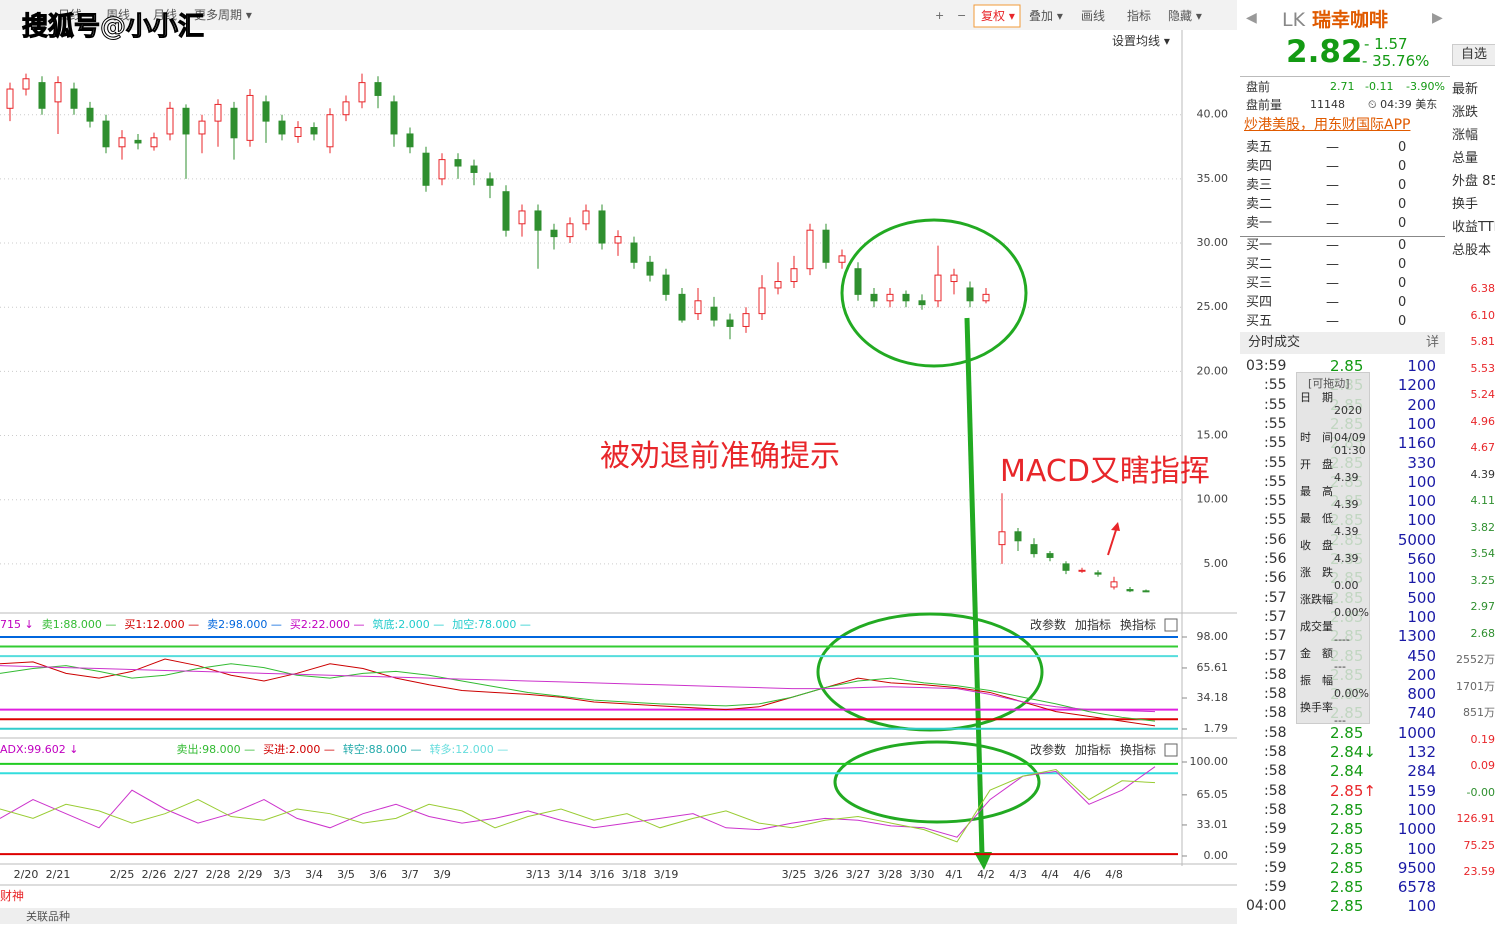 This screenshot has width=1495, height=925. Describe the element at coordinates (409, 625) in the screenshot. I see `indicator-label: 筑底:2.000 —` at that location.